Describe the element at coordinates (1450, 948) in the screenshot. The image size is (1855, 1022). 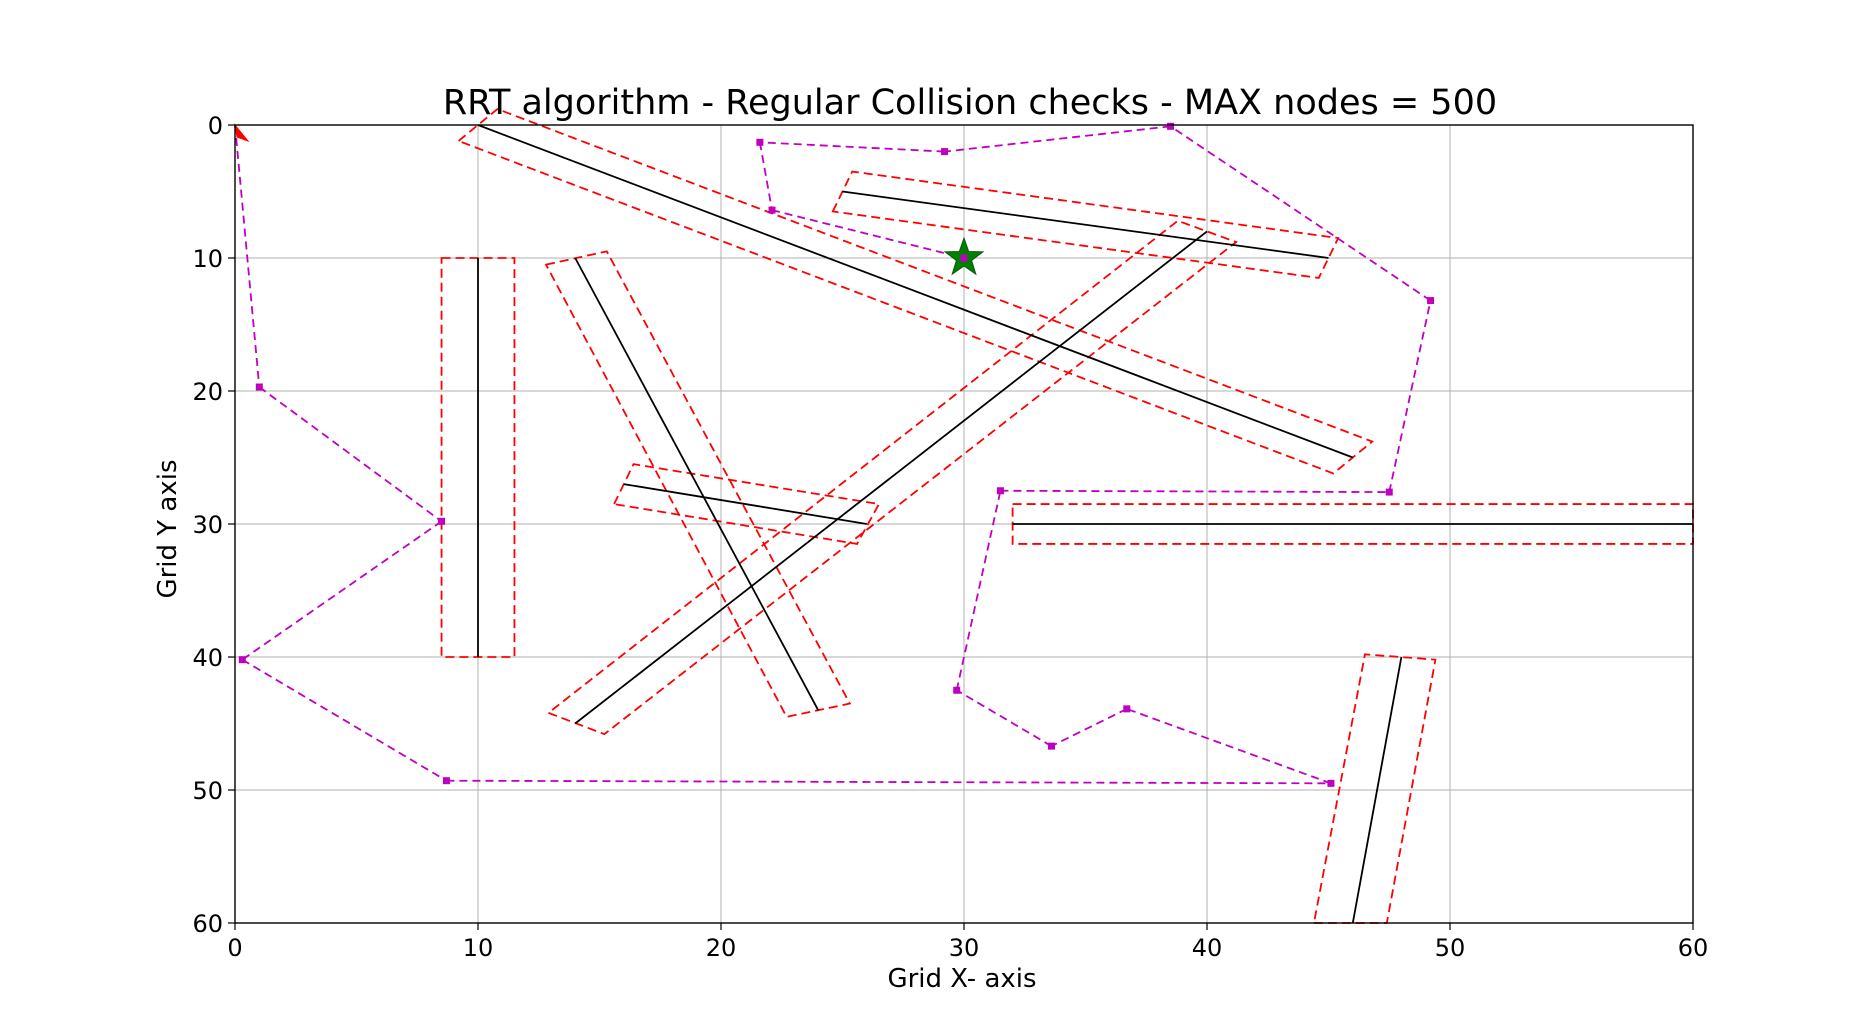
I see `x-tick-label: 50` at that location.